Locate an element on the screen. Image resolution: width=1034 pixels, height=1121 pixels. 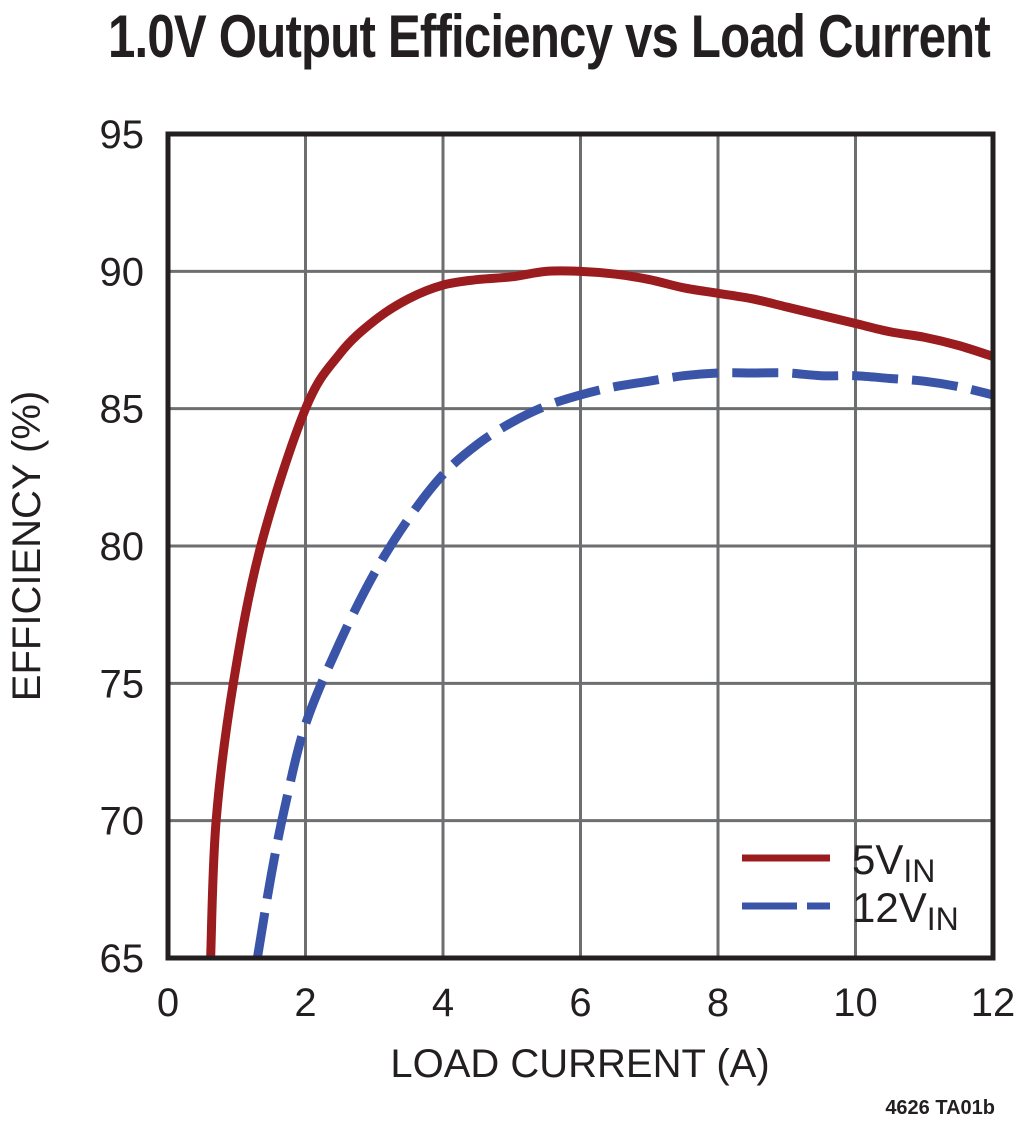
x-axis-ticks: 0 2 4 6 8 10 12 is located at coordinates (586, 1003).